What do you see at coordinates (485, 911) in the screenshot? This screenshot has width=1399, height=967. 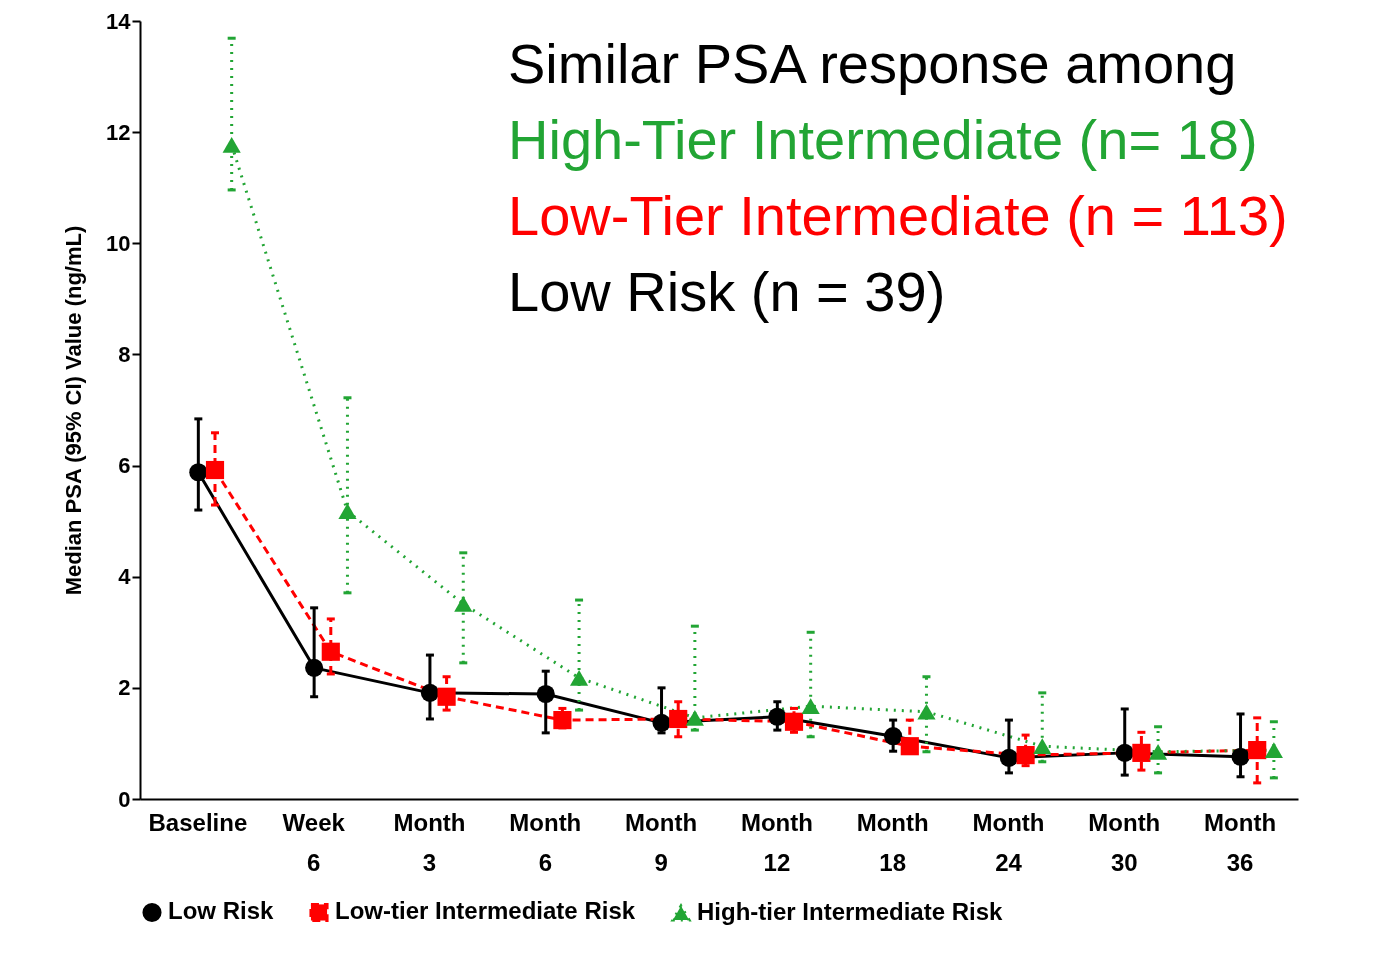 I see `legend-label: Low-tier Intermediate Risk` at bounding box center [485, 911].